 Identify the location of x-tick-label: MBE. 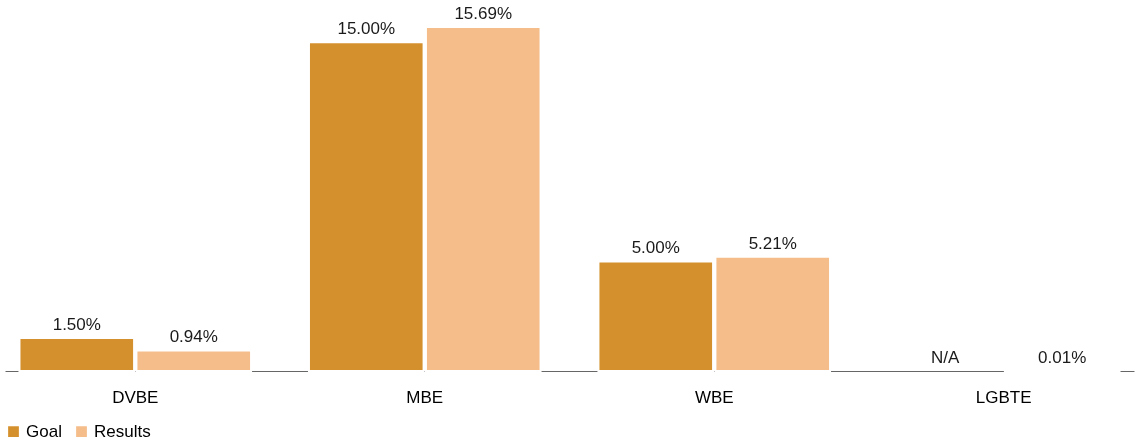
(425, 397).